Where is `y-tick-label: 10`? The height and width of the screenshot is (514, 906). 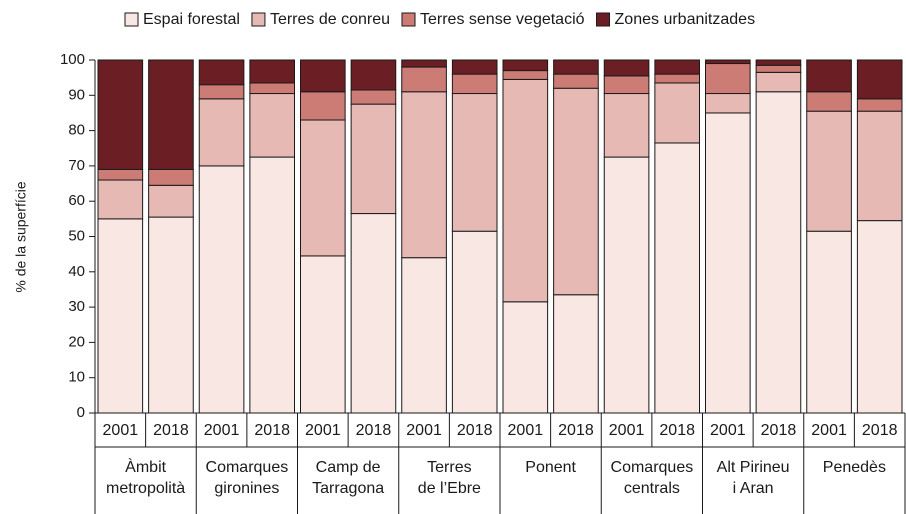
y-tick-label: 10 is located at coordinates (76, 377).